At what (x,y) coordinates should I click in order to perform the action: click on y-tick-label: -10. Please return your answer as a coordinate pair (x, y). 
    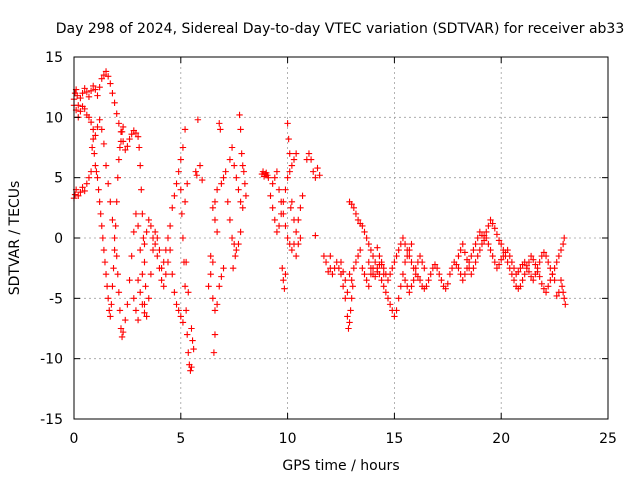
    Looking at the image, I should click on (51, 360).